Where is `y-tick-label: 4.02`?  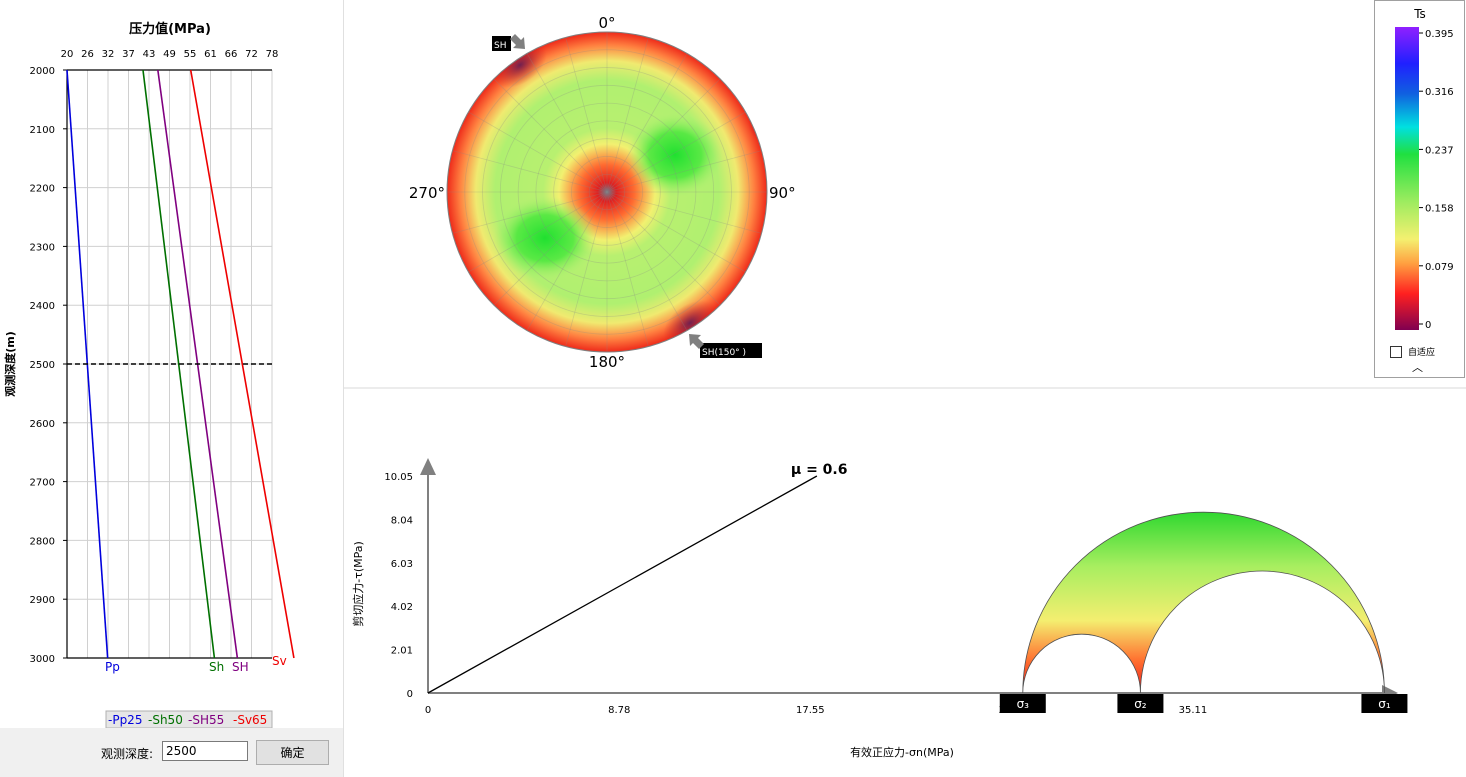
y-tick-label: 4.02 is located at coordinates (402, 607).